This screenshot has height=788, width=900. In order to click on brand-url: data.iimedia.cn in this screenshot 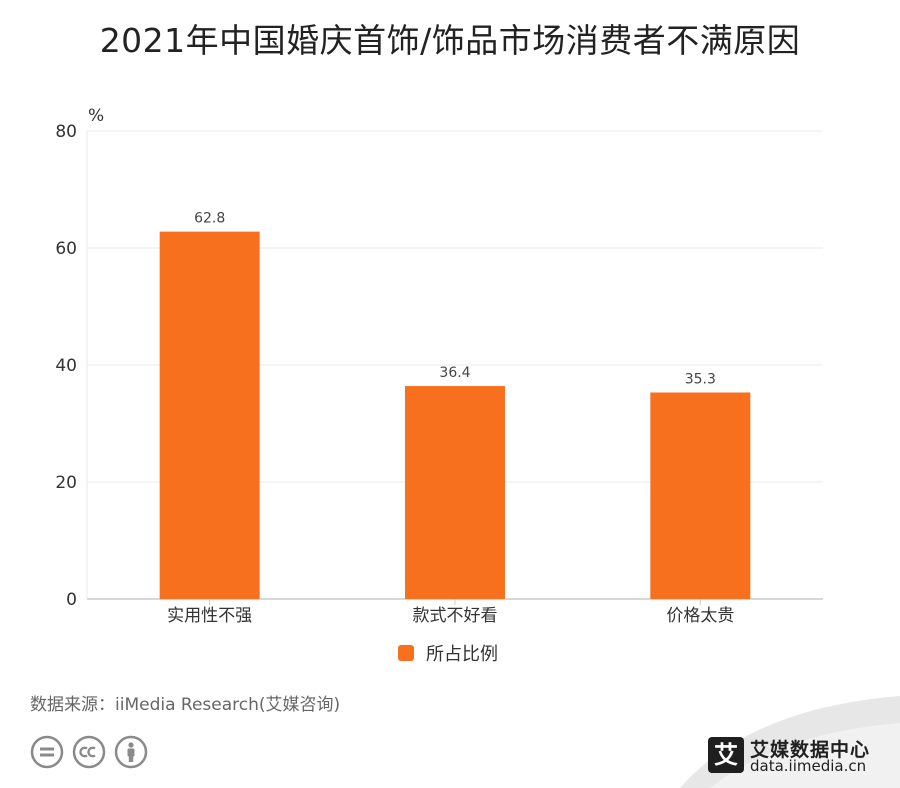, I will do `click(808, 766)`.